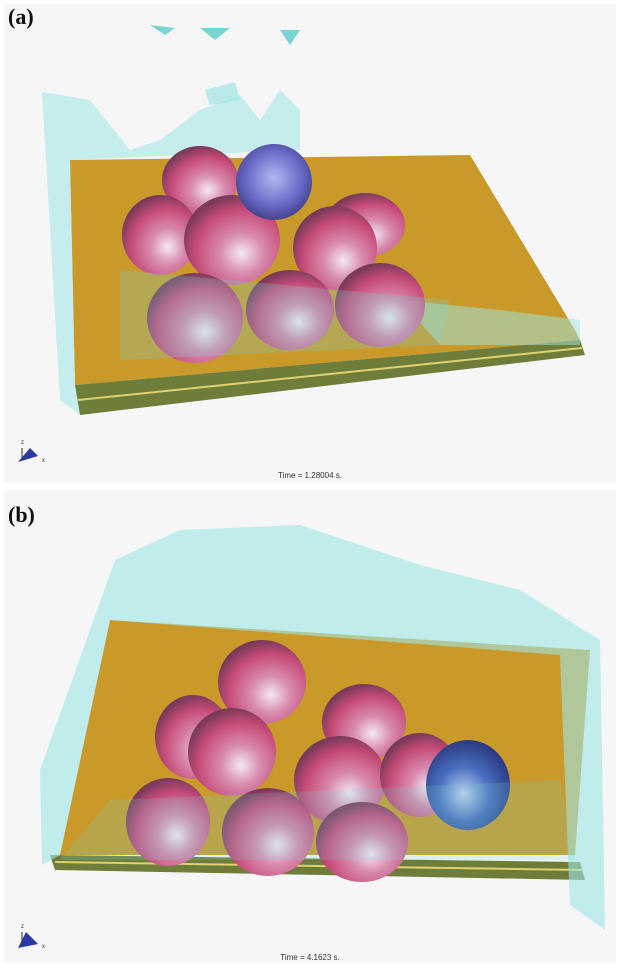 The height and width of the screenshot is (965, 620). Describe the element at coordinates (310, 475) in the screenshot. I see `time-label: Time = 1.28004 s.` at that location.